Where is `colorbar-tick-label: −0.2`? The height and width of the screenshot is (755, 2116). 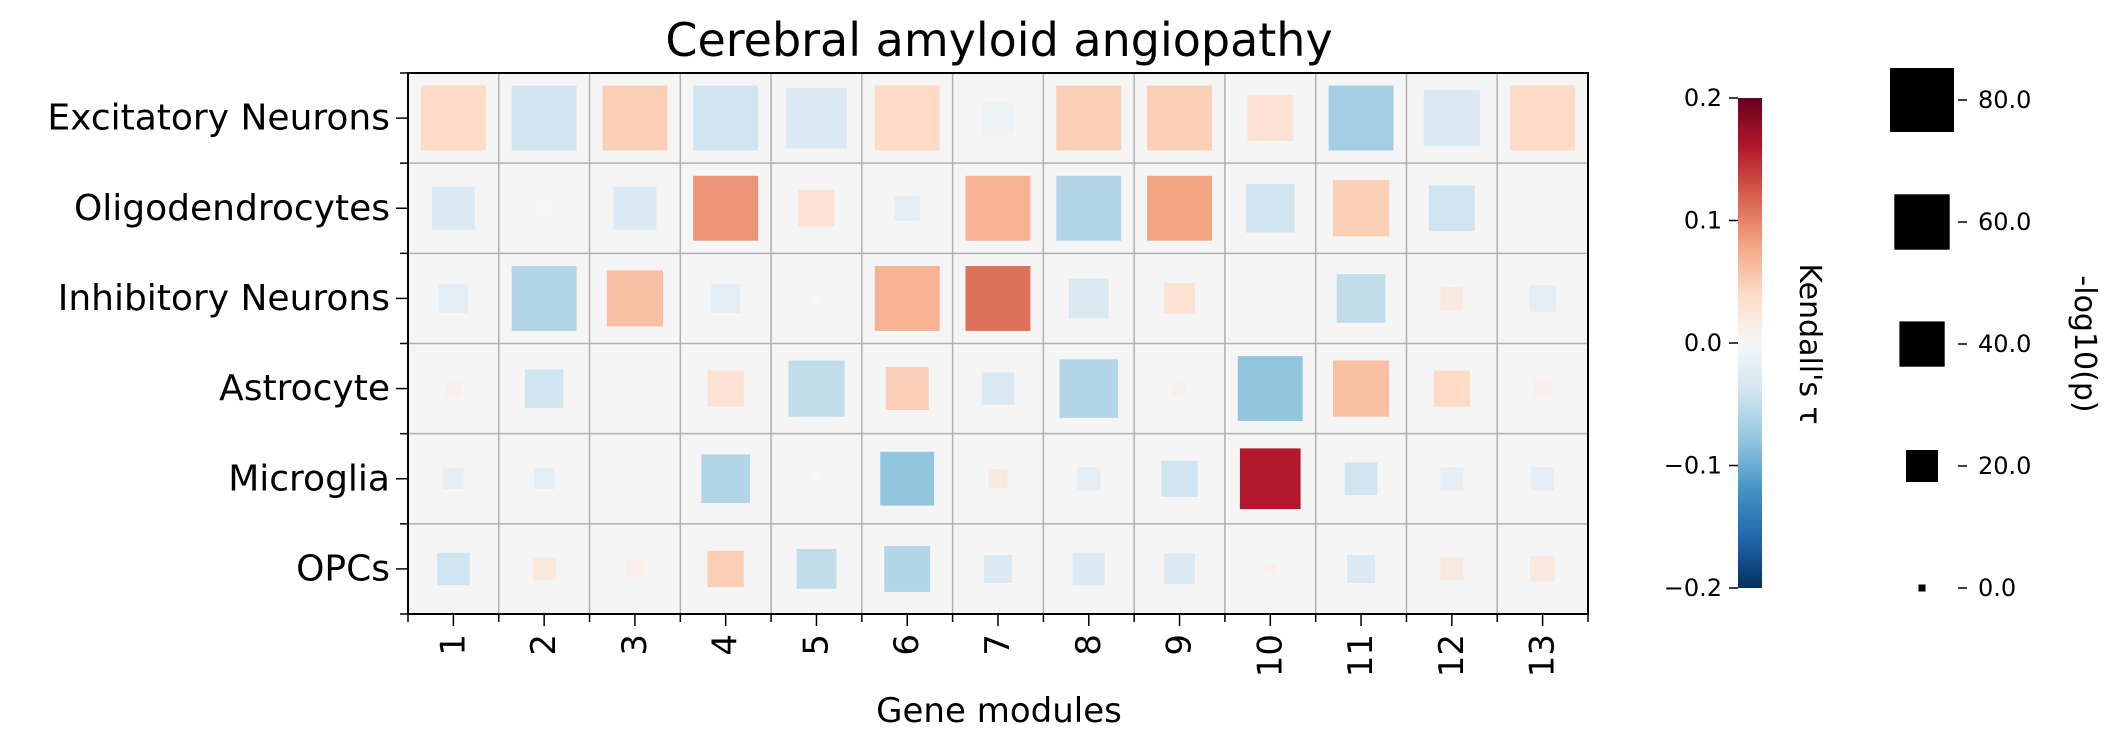 colorbar-tick-label: −0.2 is located at coordinates (1693, 588).